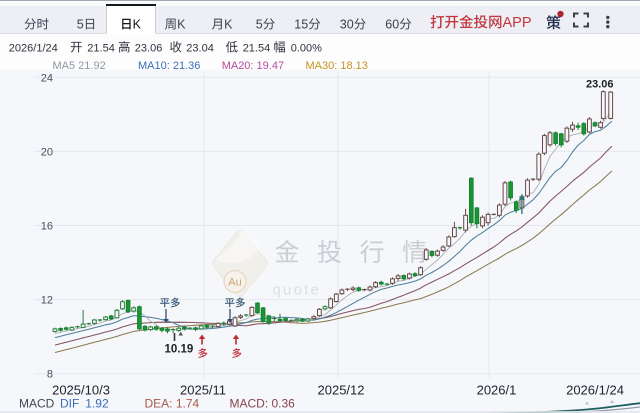 The image size is (640, 413). Describe the element at coordinates (203, 390) in the screenshot. I see `svg-text: 2025/11` at that location.